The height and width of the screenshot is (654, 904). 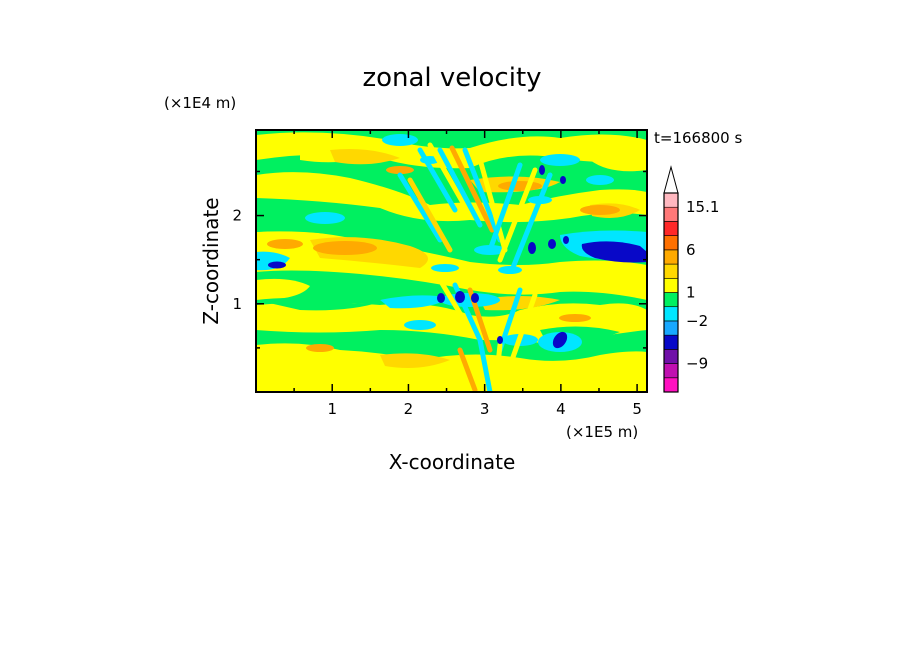 I want to click on colorbar-label: −2, so click(x=697, y=321).